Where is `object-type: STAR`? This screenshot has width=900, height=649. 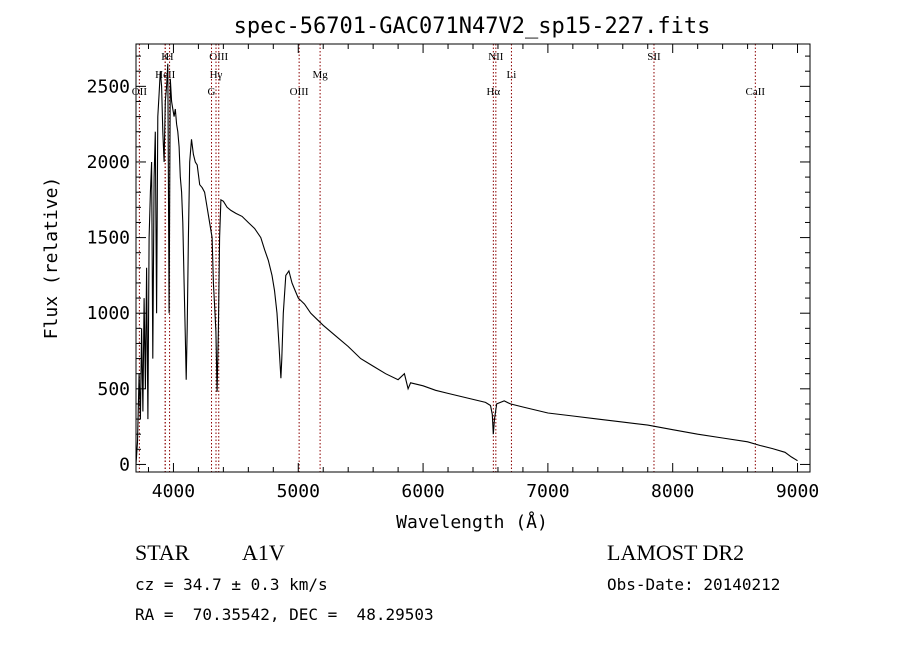 object-type: STAR is located at coordinates (162, 552).